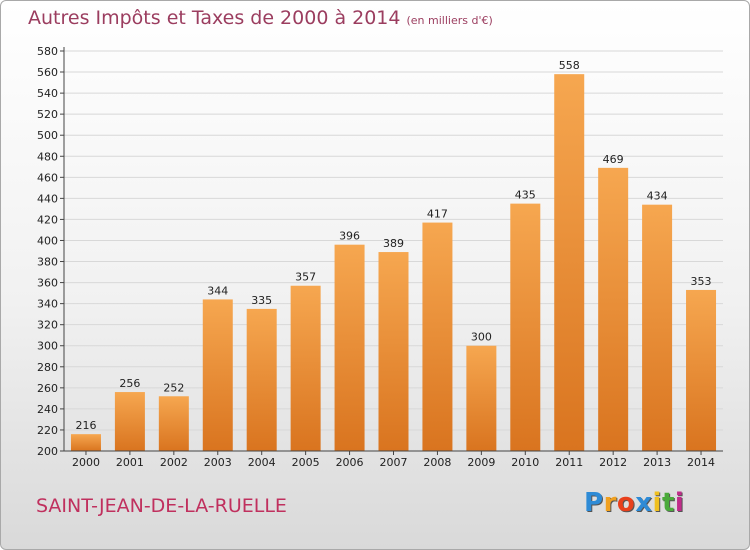 This screenshot has height=550, width=750. I want to click on chart-unit: (en milliers d'€), so click(449, 20).